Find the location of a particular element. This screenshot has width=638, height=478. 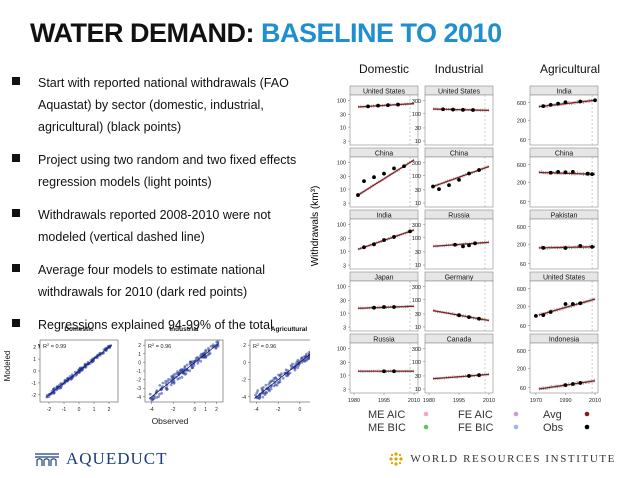

x-tick-label: 1980 is located at coordinates (354, 401).